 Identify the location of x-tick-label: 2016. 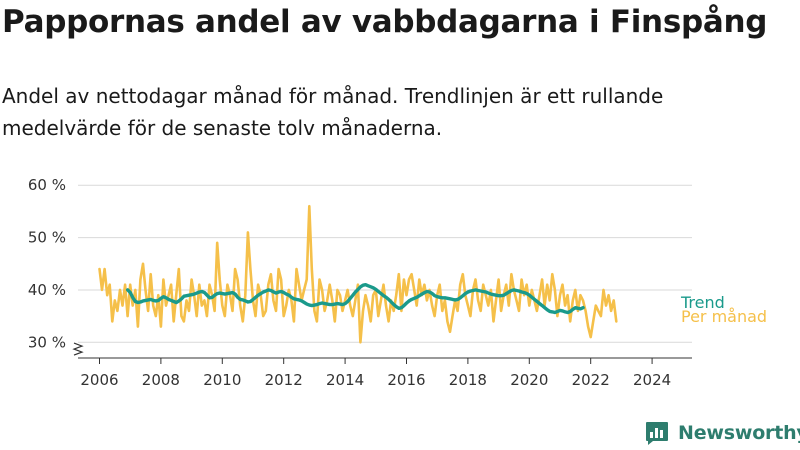
(406, 380).